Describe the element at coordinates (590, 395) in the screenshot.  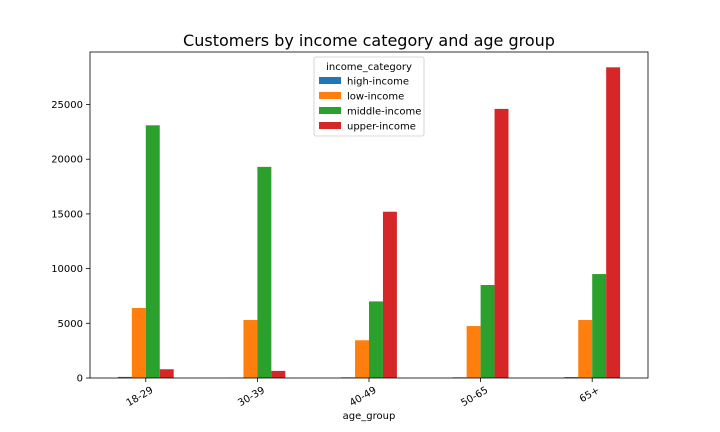
I see `x-tick-label: 65+` at that location.